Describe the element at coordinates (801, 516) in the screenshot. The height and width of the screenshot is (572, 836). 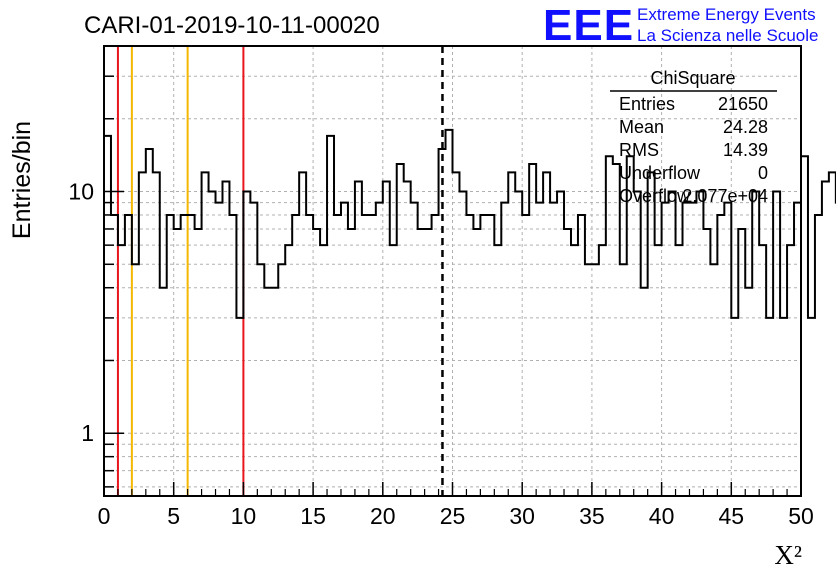
I see `x-tick-label: 50` at that location.